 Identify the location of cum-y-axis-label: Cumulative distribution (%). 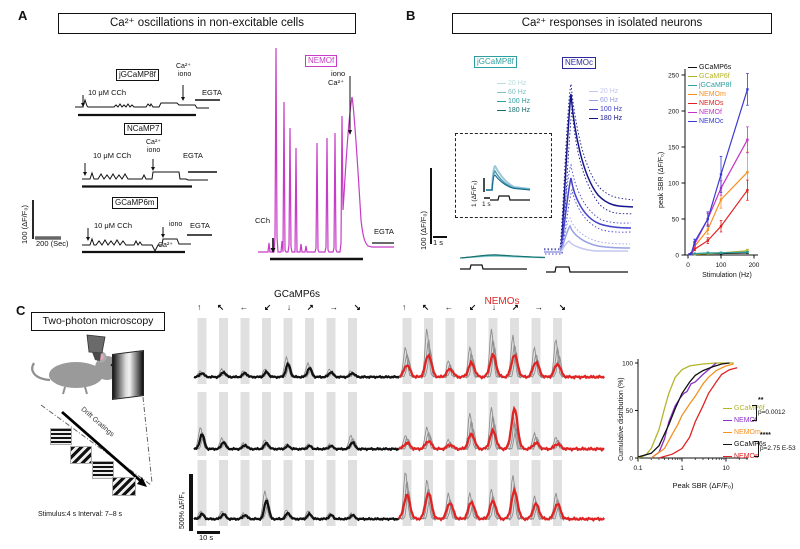
(621, 419).